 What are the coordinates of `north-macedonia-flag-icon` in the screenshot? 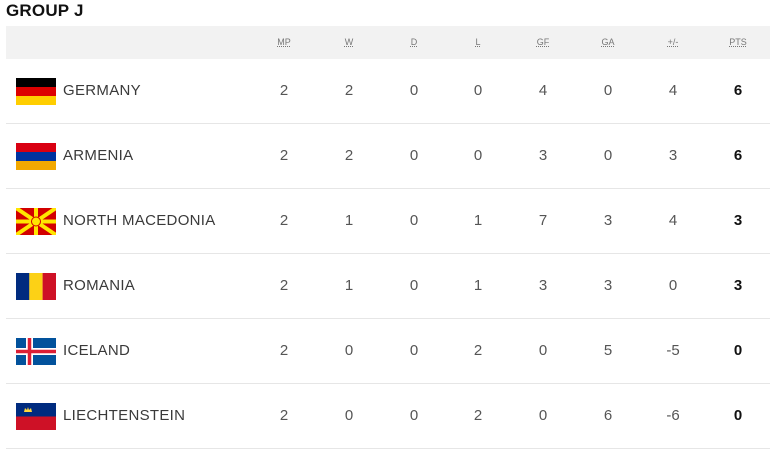 It's located at (36, 221).